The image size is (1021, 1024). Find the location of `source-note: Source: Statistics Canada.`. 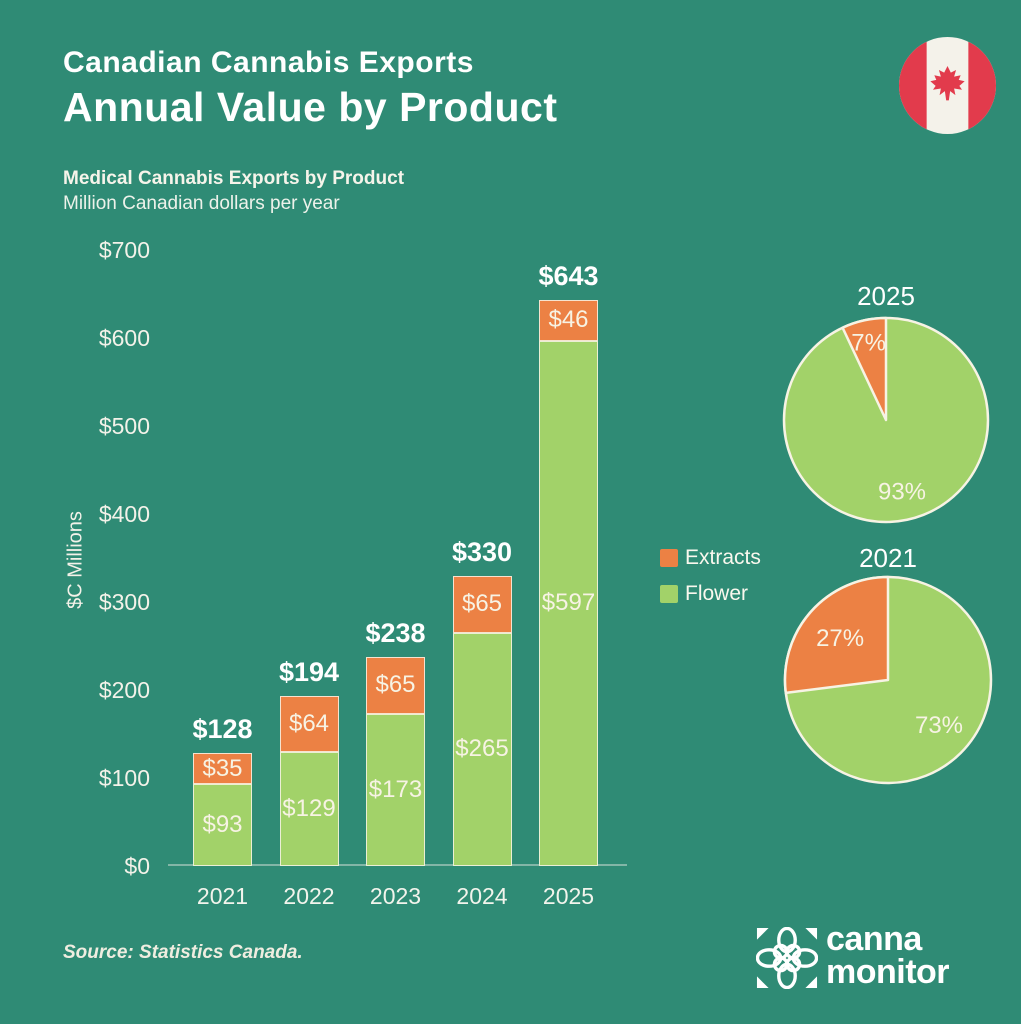

source-note: Source: Statistics Canada. is located at coordinates (183, 952).